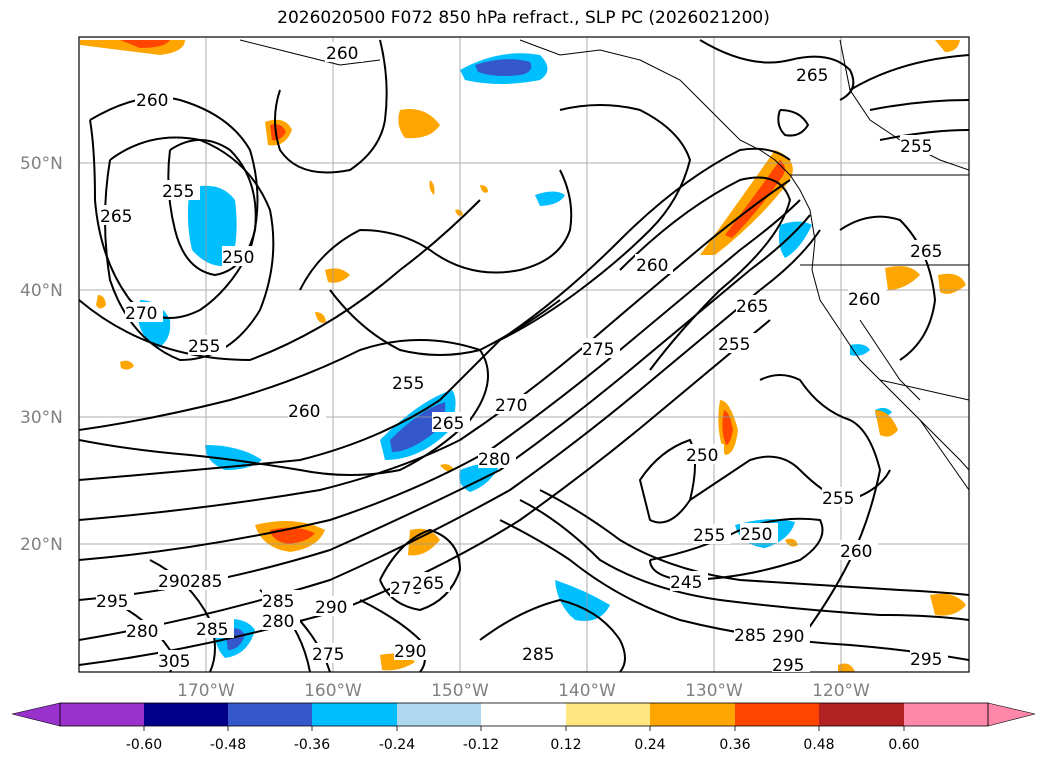 The image size is (1047, 765). Describe the element at coordinates (481, 745) in the screenshot. I see `colorbar-tick-label: -0.12` at that location.